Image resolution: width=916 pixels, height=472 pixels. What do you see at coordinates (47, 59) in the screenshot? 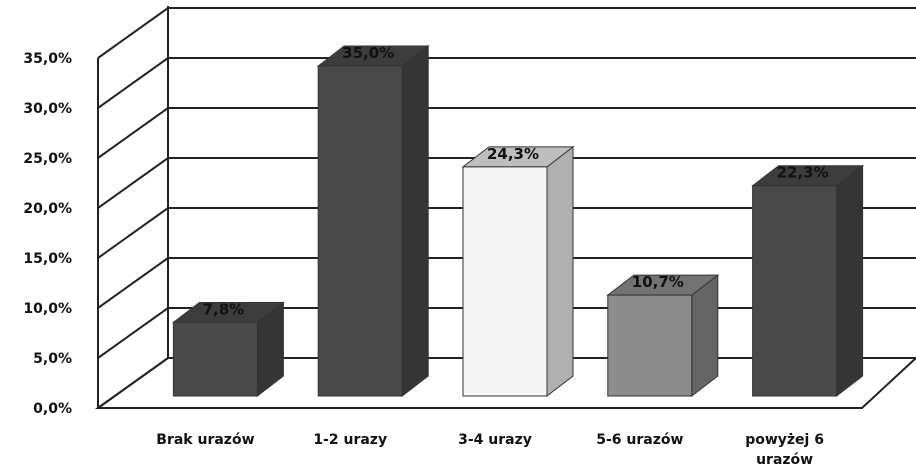
I see `y-tick-label: 35,0%` at bounding box center [47, 59].